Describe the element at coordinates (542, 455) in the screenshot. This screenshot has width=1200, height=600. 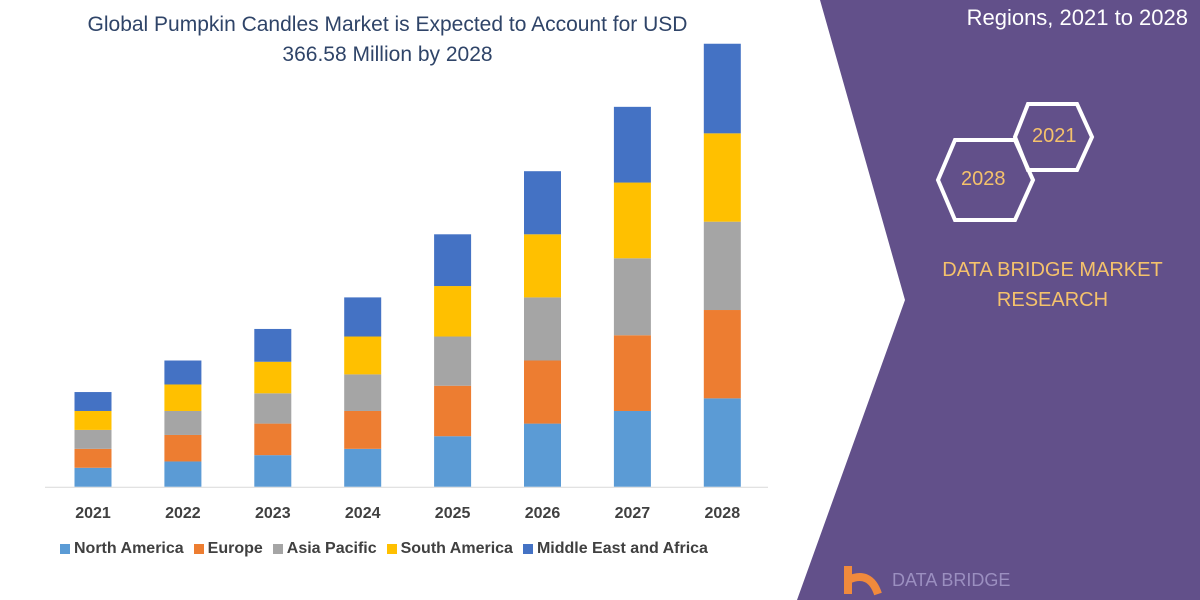
I see `bar-segment-2026-north-america` at that location.